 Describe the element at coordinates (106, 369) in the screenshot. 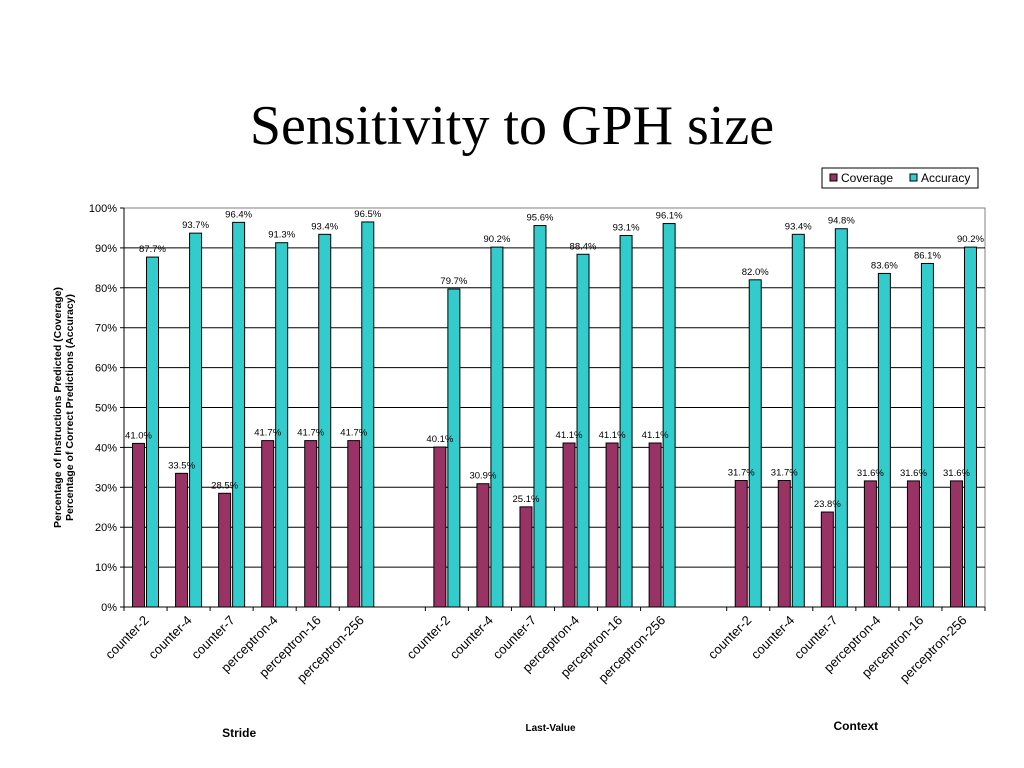

I see `y-tick-label: 60%` at that location.